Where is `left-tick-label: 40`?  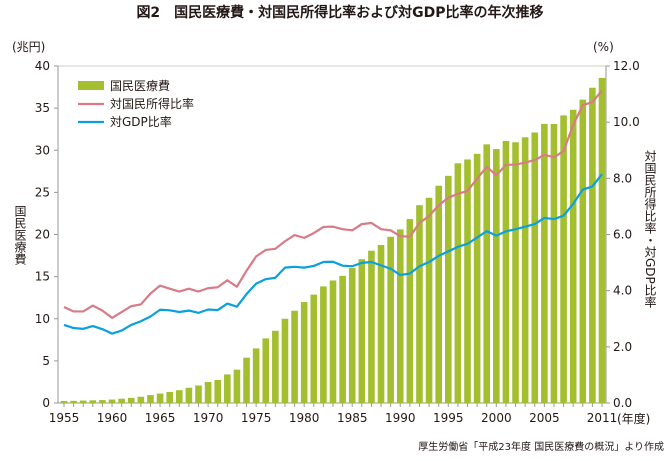 left-tick-label: 40 is located at coordinates (42, 66).